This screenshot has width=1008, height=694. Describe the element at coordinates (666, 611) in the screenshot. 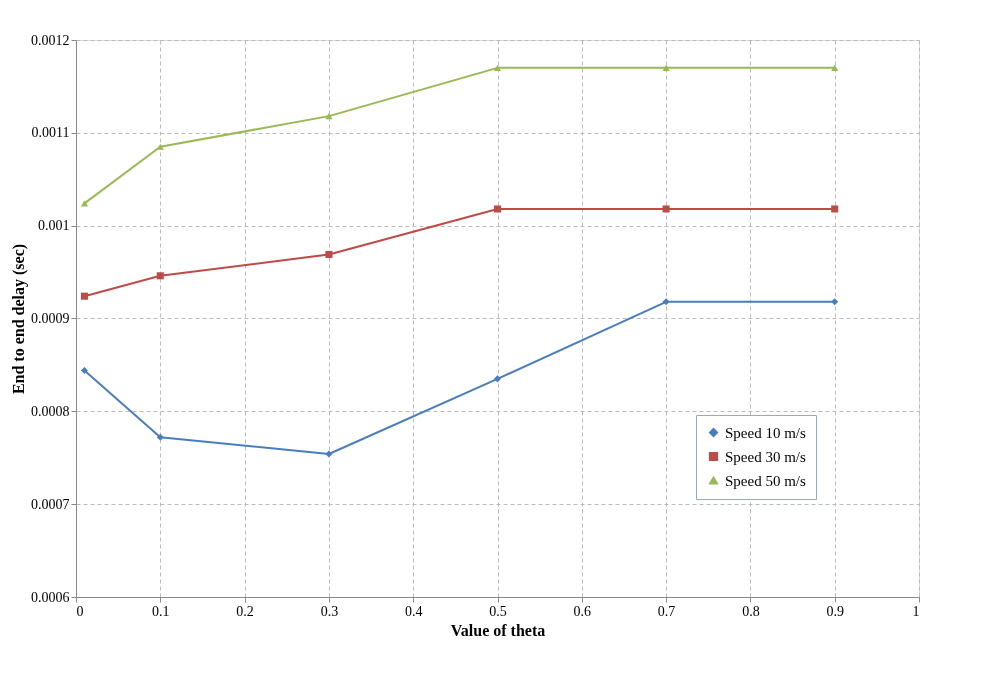

I see `x-tick-label: 0.7` at that location.